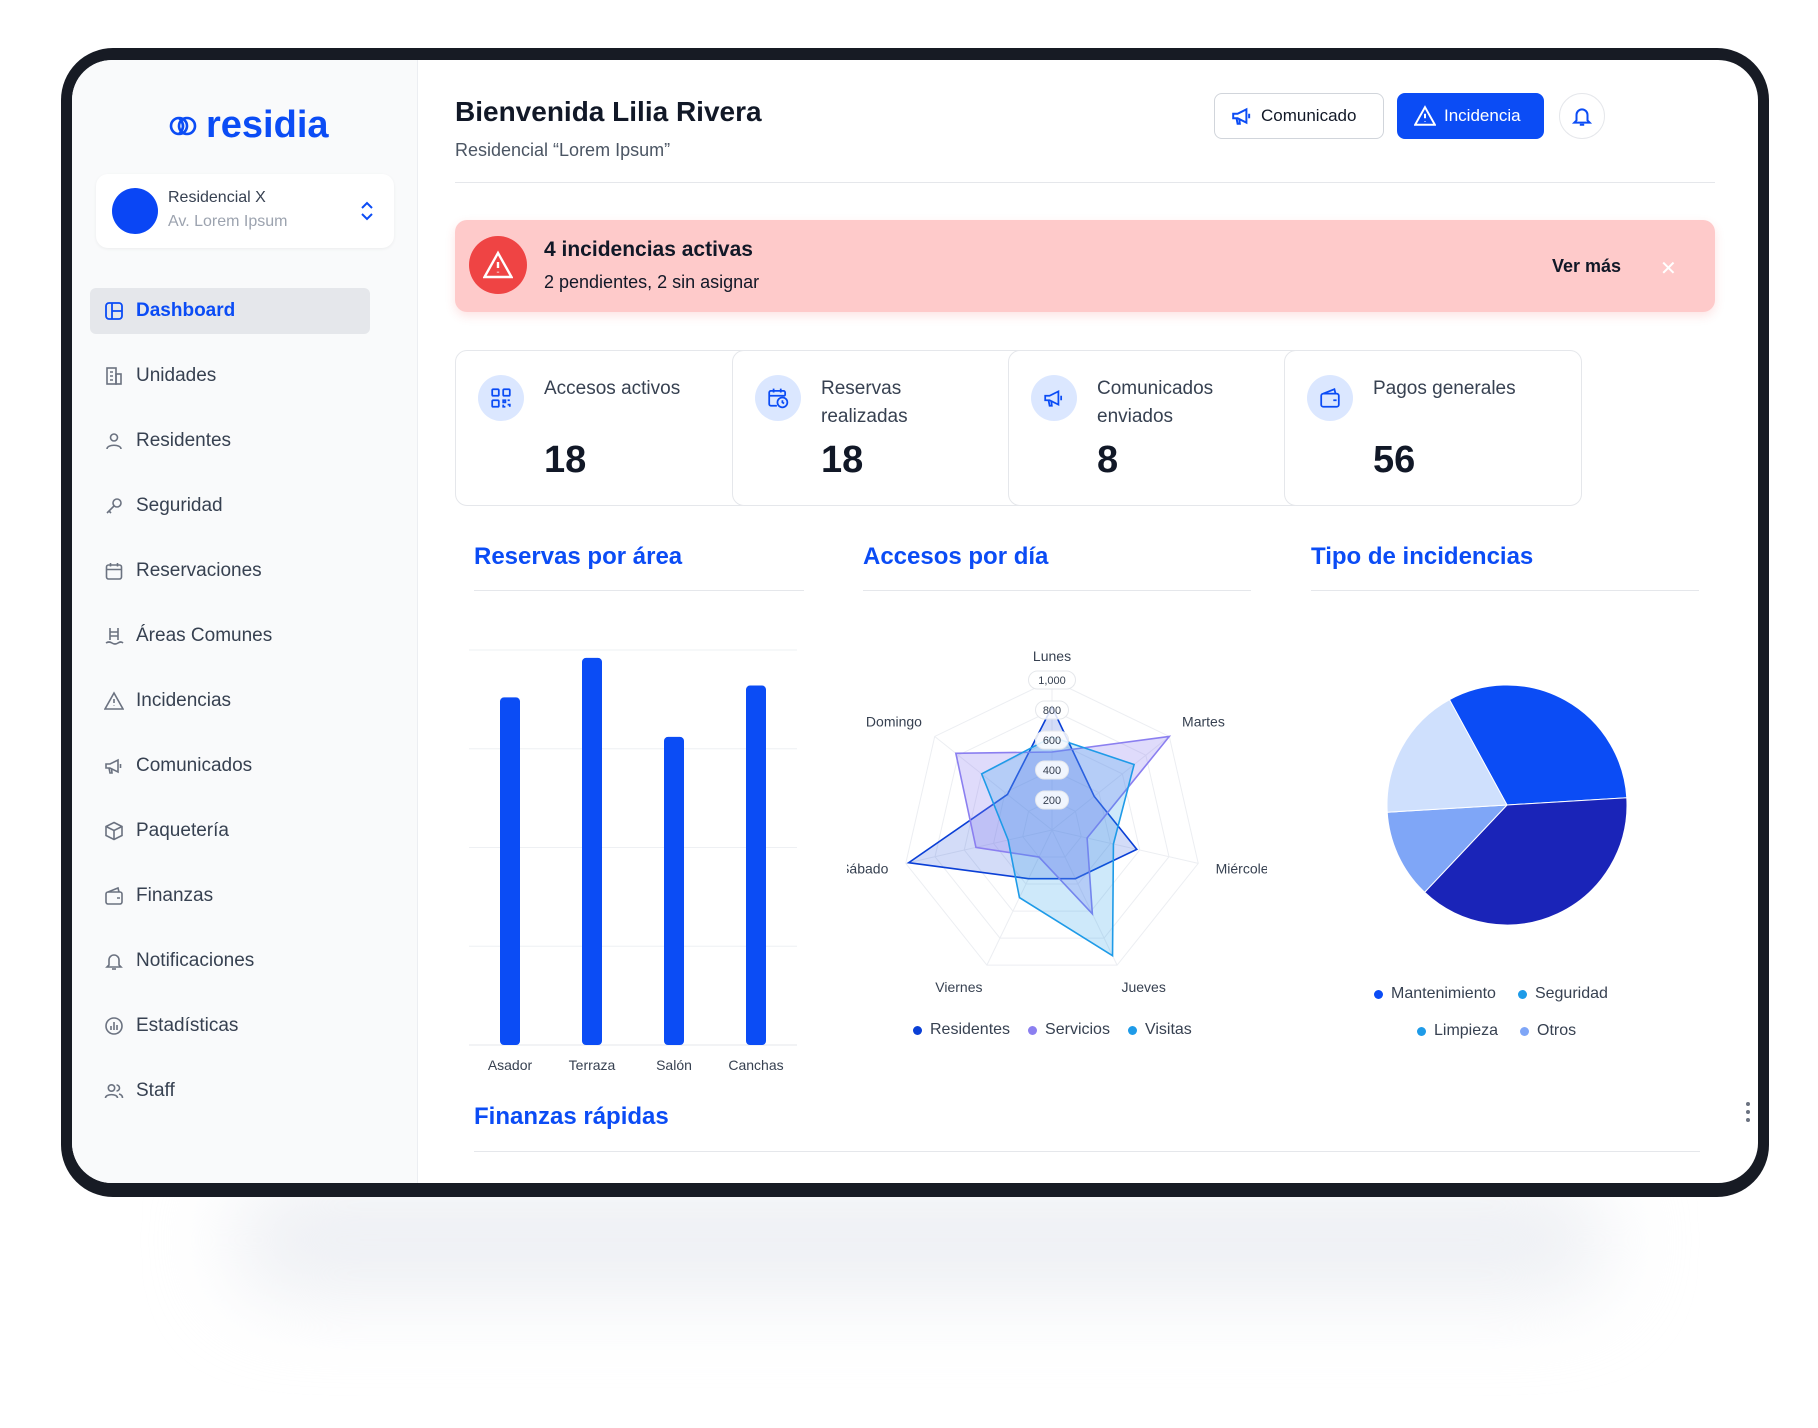 Image resolution: width=1818 pixels, height=1428 pixels. What do you see at coordinates (1085, 182) in the screenshot?
I see `header-divider` at bounding box center [1085, 182].